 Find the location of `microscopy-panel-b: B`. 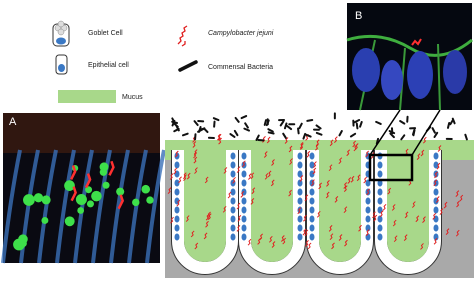

microscopy-panel-b: B is located at coordinates (409, 57).